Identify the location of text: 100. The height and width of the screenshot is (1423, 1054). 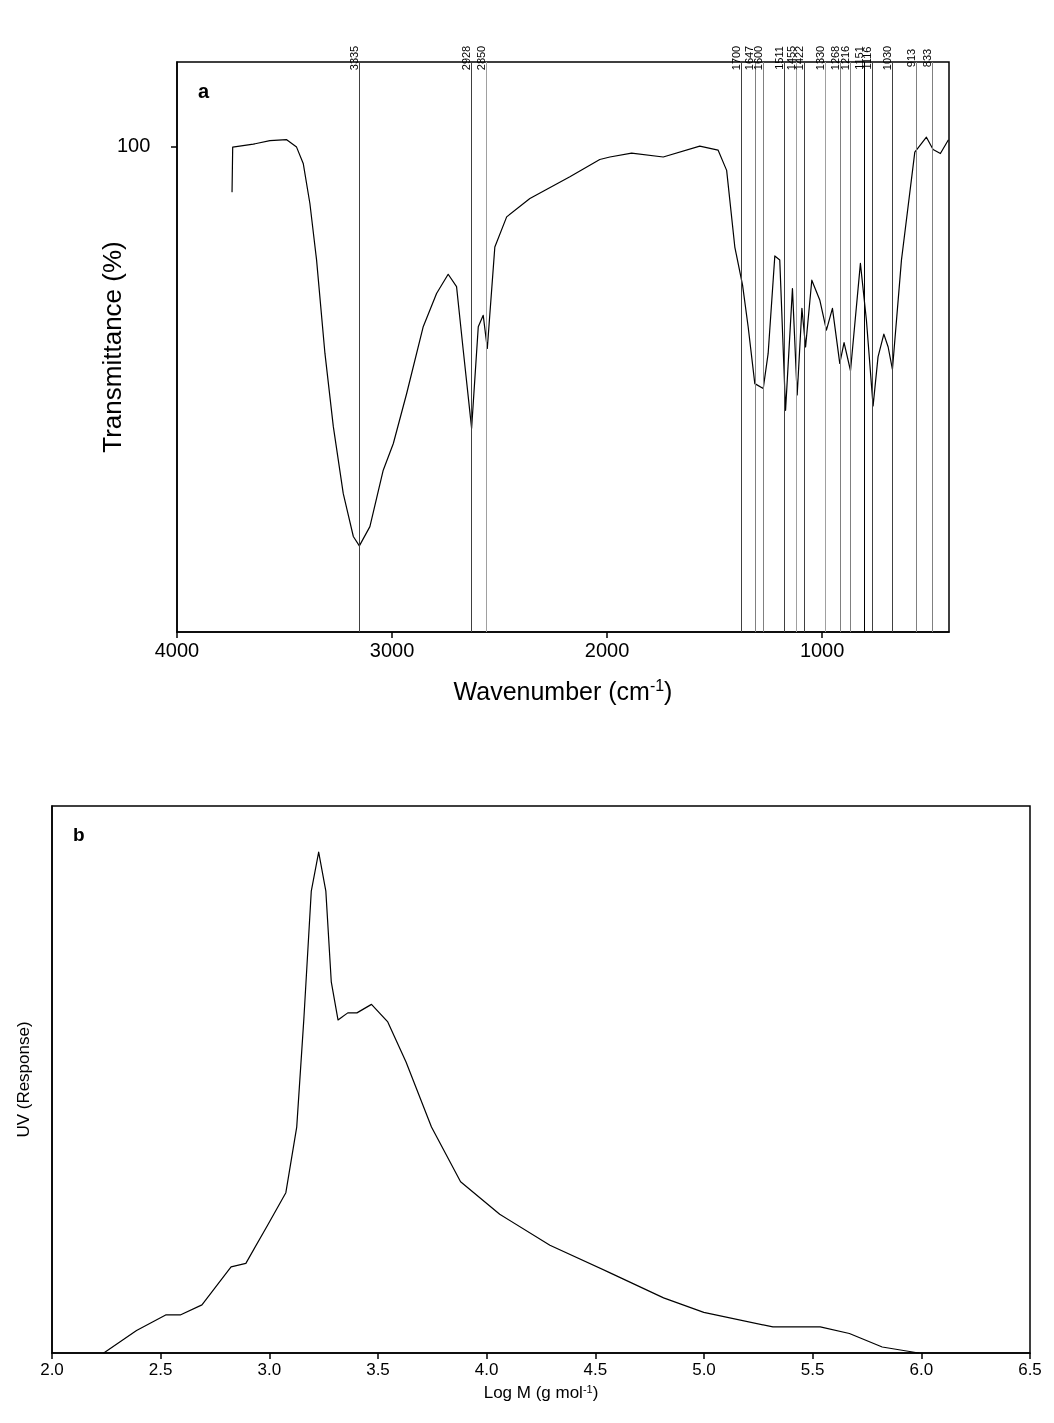
(134, 145).